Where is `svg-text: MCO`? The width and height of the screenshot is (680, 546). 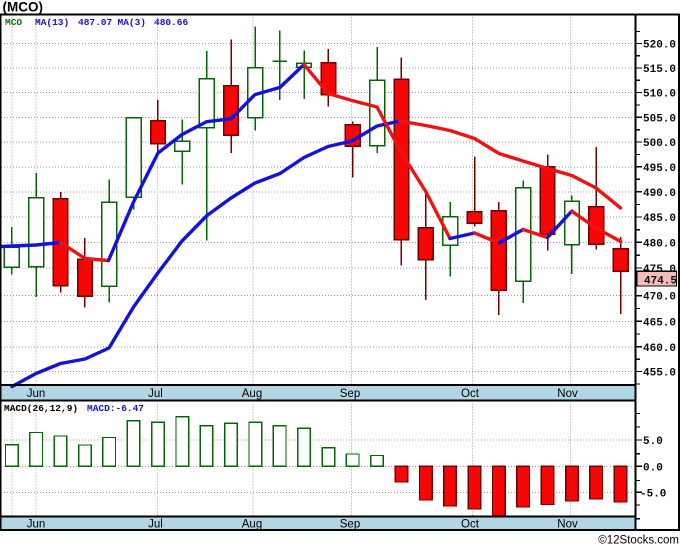
svg-text: MCO is located at coordinates (13, 22).